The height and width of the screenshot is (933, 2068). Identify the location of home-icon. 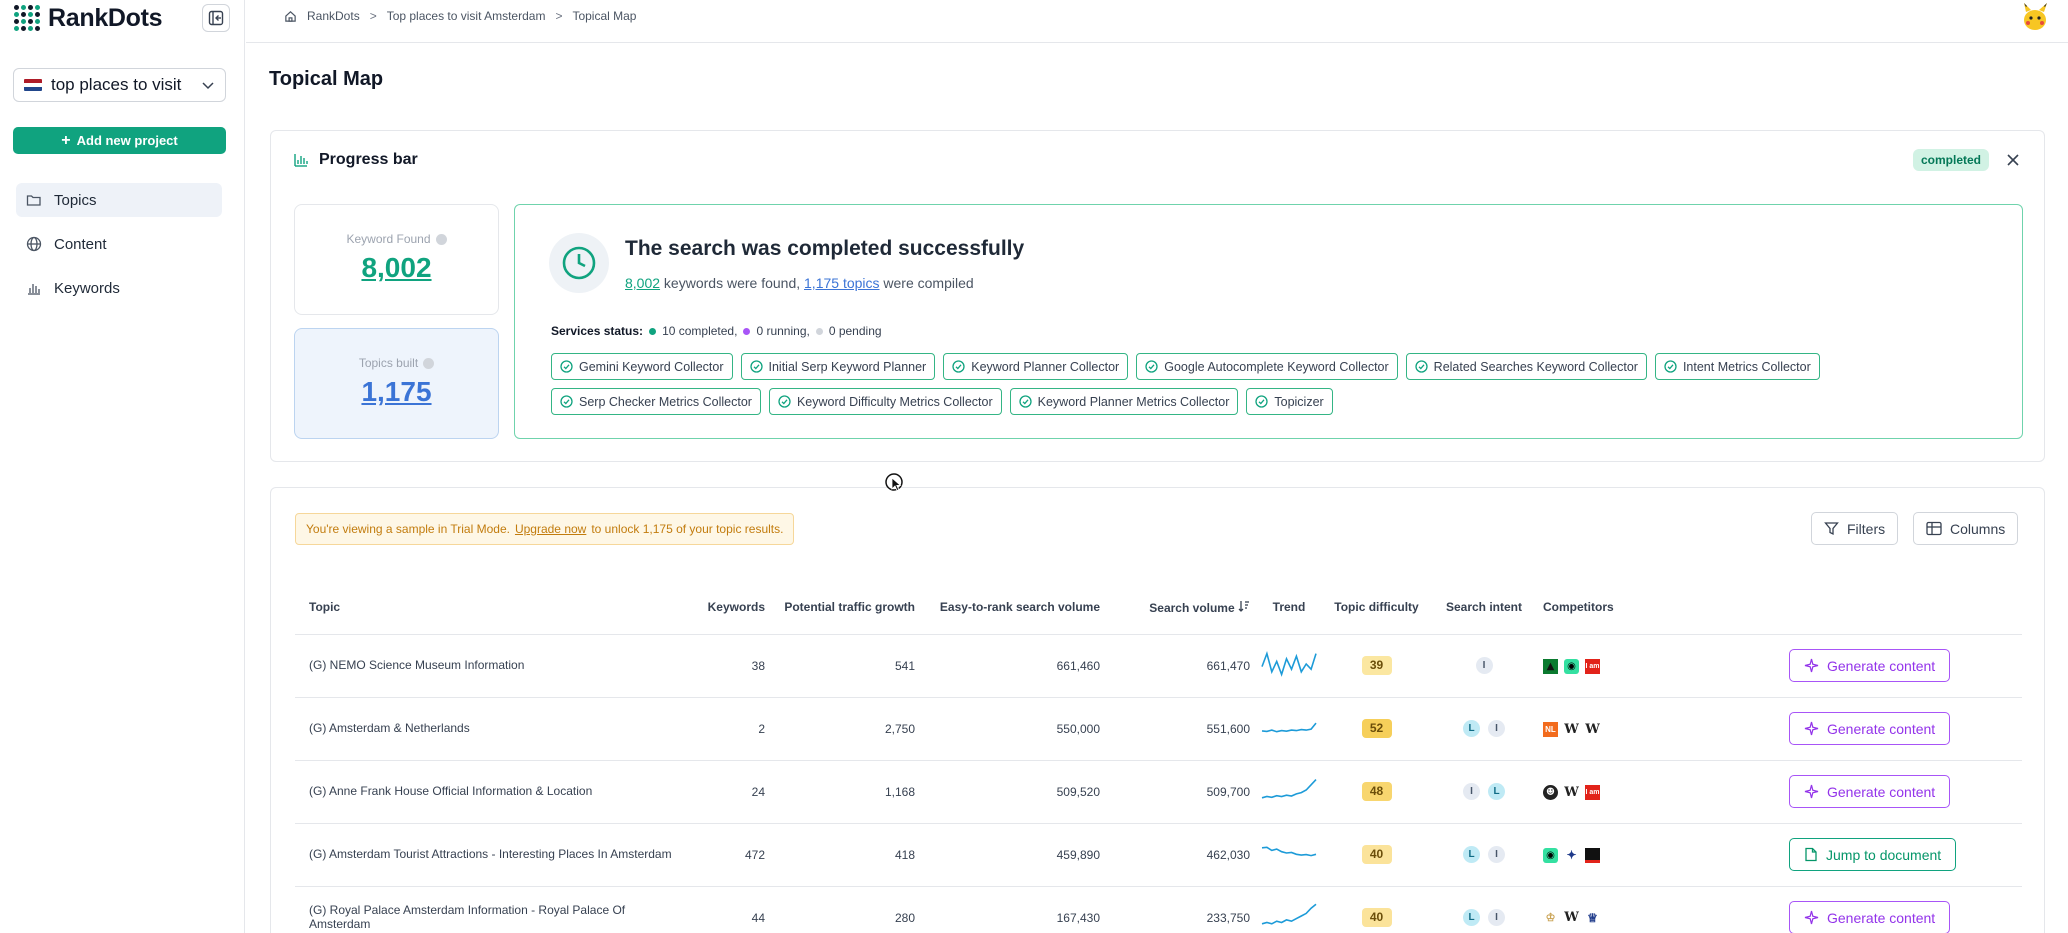
(290, 16).